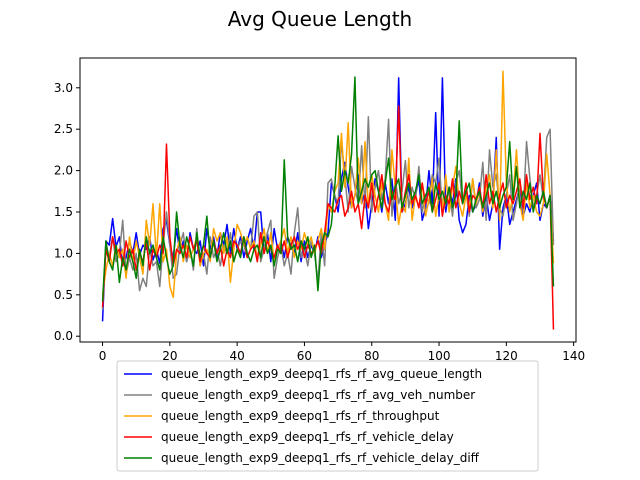  Describe the element at coordinates (63, 253) in the screenshot. I see `y-tick-label: 1.0` at that location.